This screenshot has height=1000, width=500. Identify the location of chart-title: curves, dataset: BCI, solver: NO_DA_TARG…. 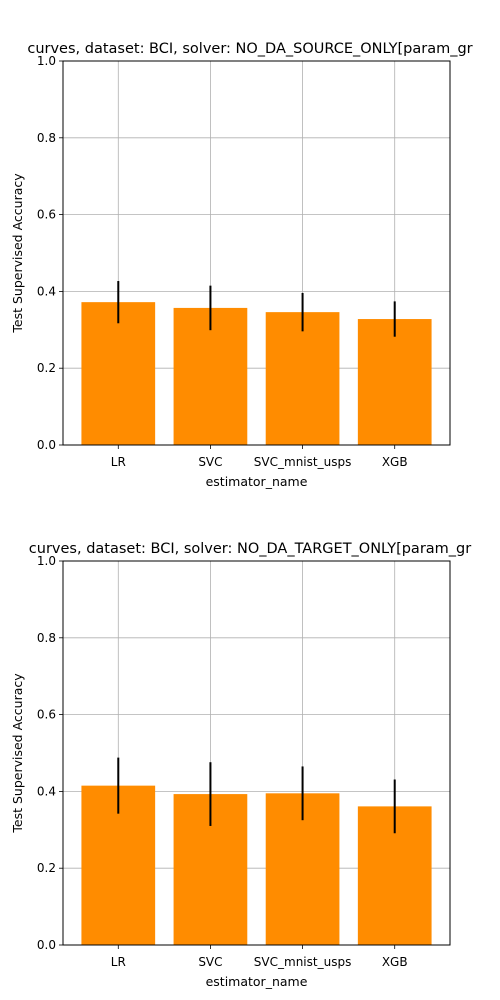
(250, 549).